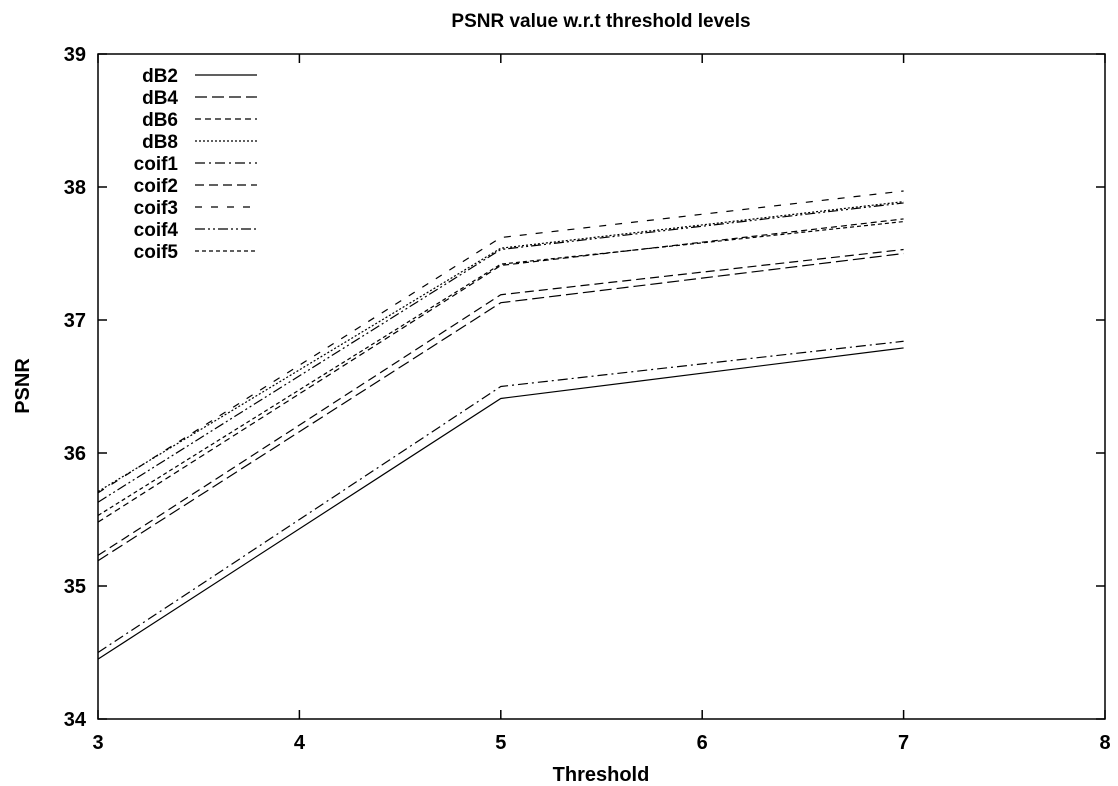 This screenshot has width=1118, height=786. I want to click on legend-label-coif3: coif3, so click(156, 208).